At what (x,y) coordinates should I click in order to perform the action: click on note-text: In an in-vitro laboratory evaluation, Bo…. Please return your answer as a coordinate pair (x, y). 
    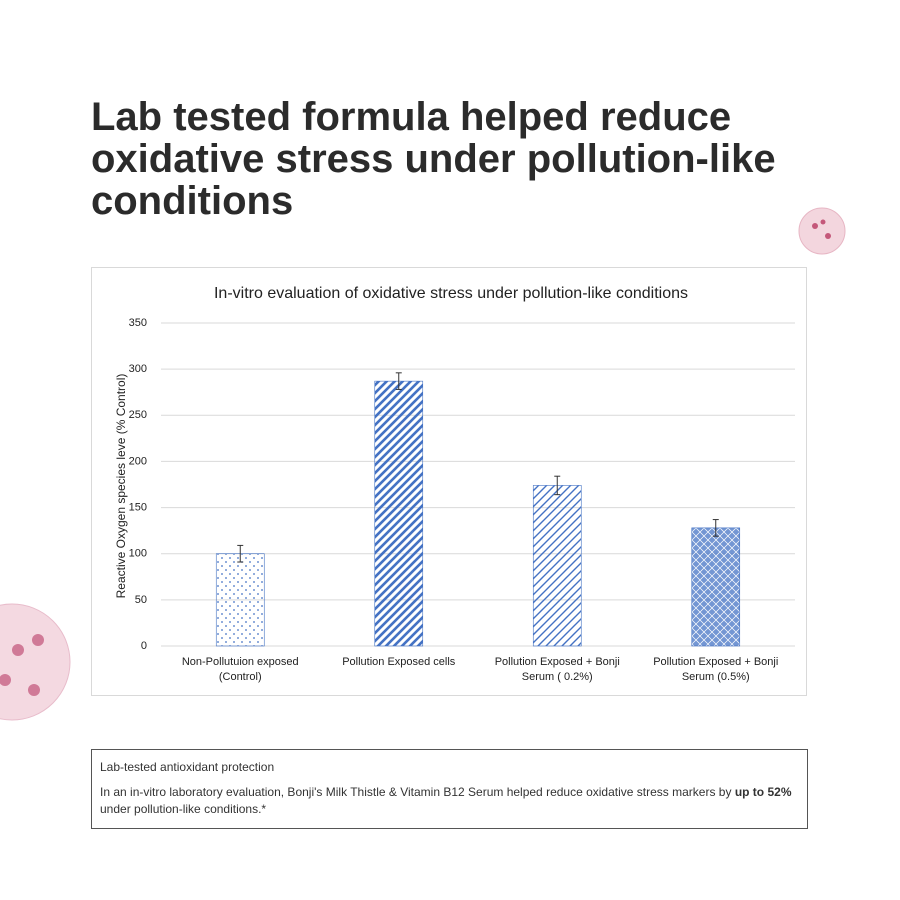
    Looking at the image, I should click on (449, 801).